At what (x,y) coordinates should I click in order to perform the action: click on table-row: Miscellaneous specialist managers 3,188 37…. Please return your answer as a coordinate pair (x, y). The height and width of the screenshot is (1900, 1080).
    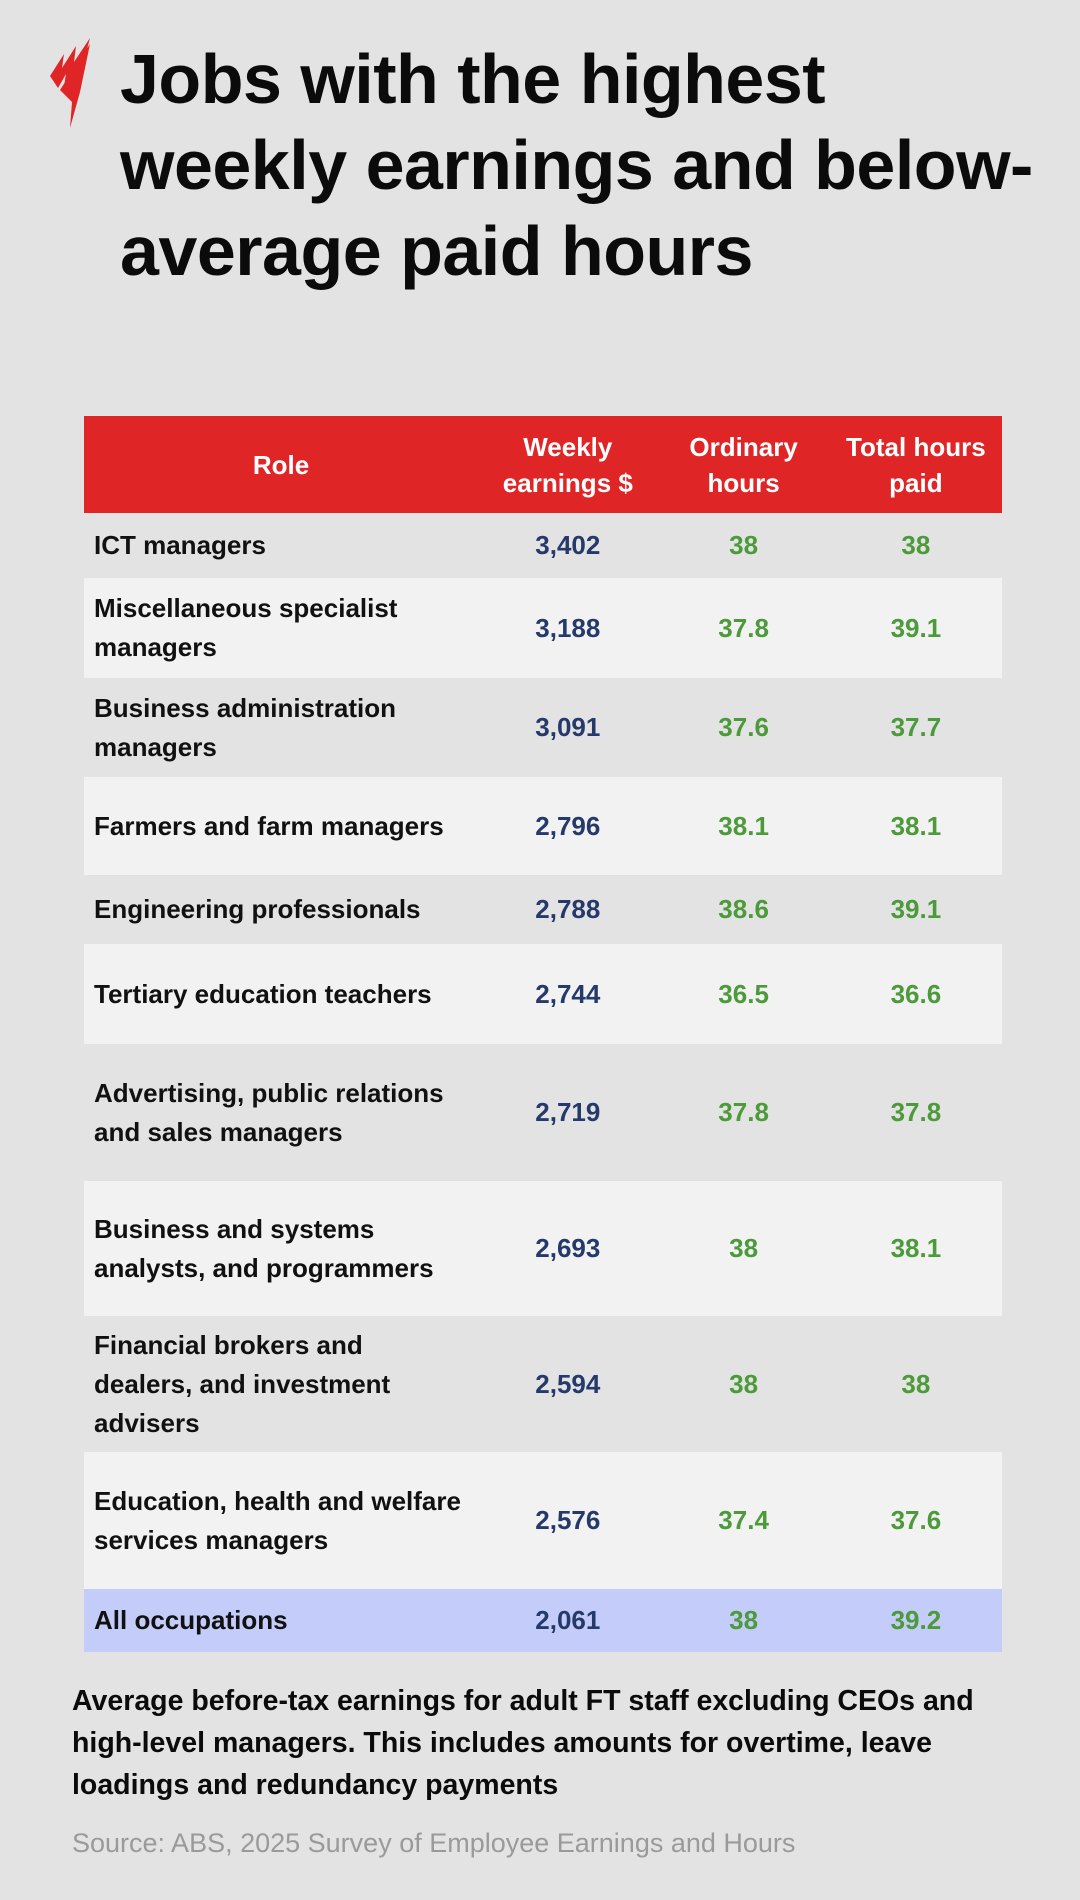
    Looking at the image, I should click on (543, 628).